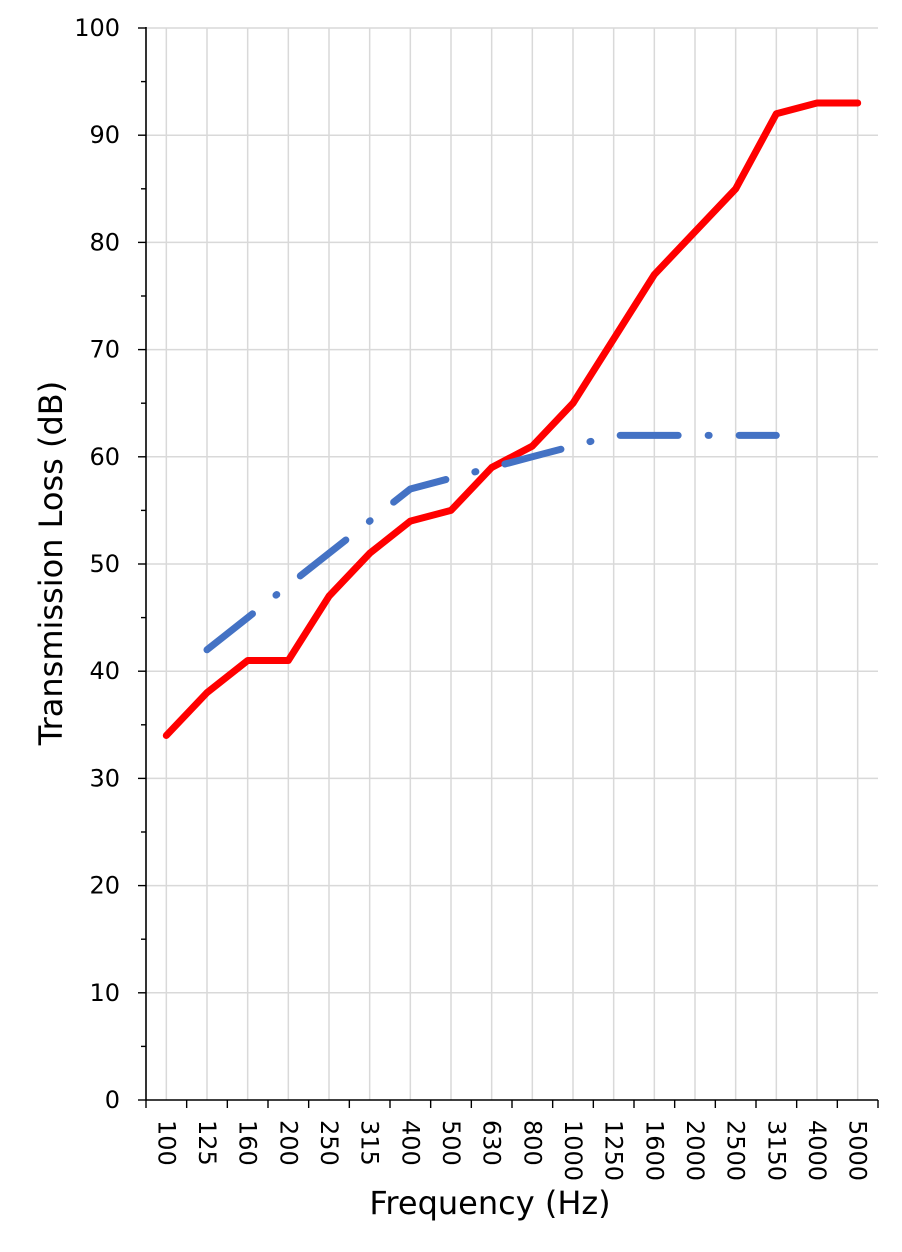  I want to click on x-tick-label: 500, so click(451, 1143).